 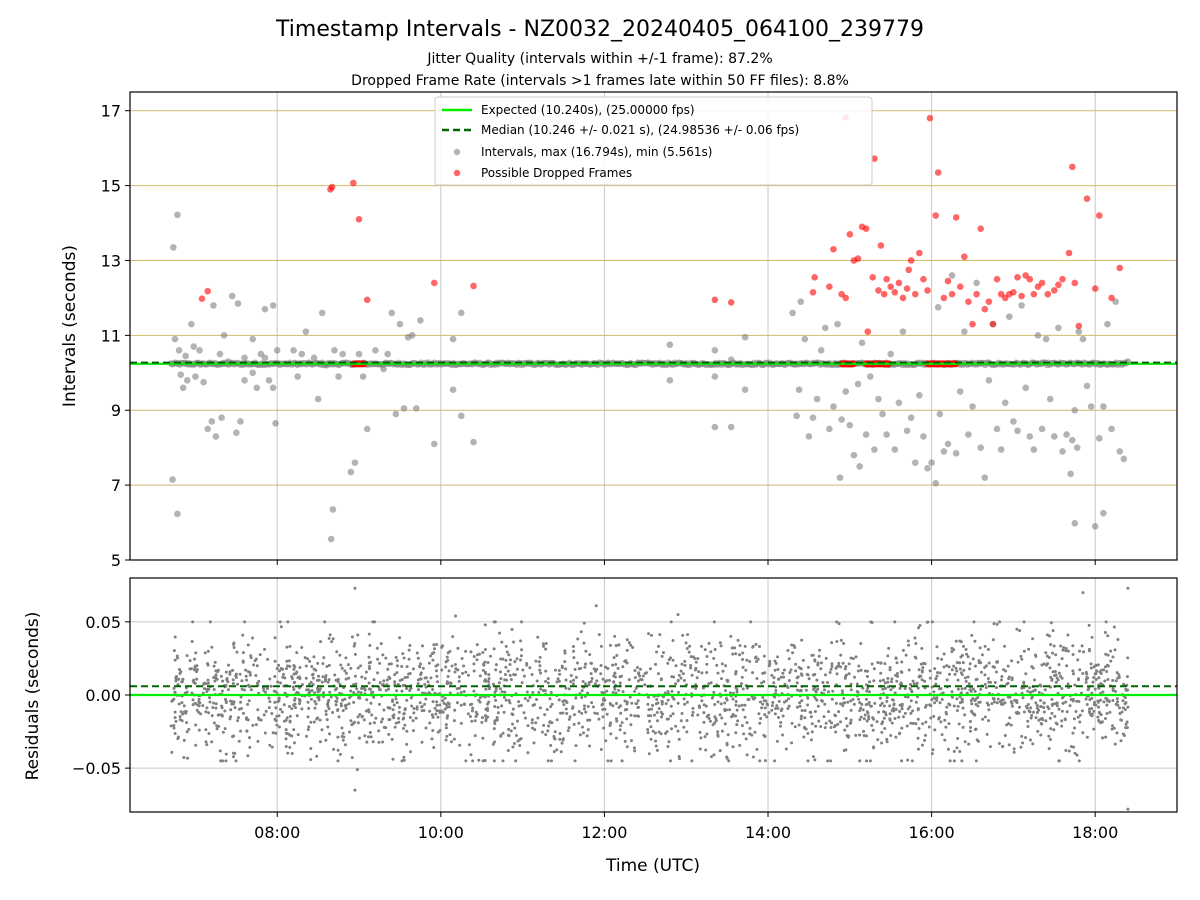 I want to click on xtick-label: 16:00, so click(x=932, y=832).